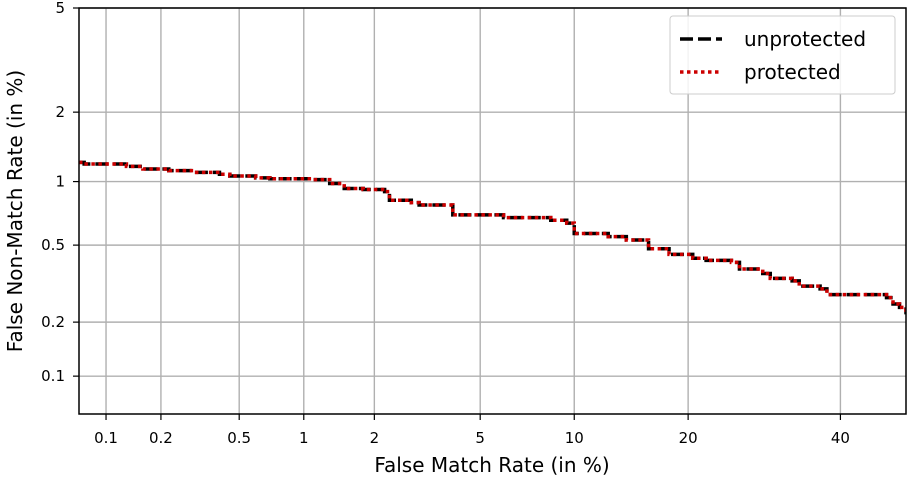  What do you see at coordinates (161, 438) in the screenshot?
I see `x-tick-label: 0.2` at bounding box center [161, 438].